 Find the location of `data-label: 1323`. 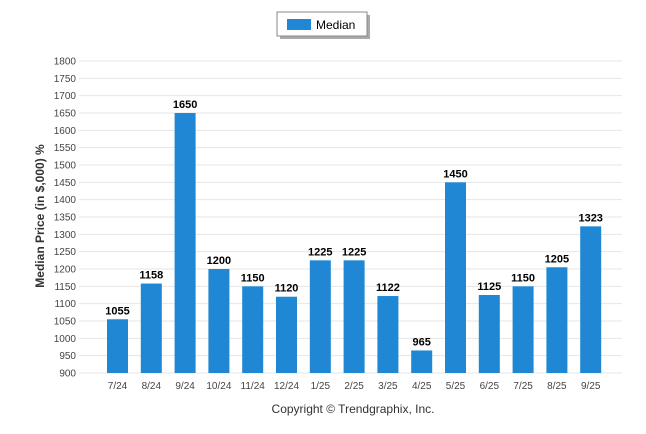

data-label: 1323 is located at coordinates (590, 218).